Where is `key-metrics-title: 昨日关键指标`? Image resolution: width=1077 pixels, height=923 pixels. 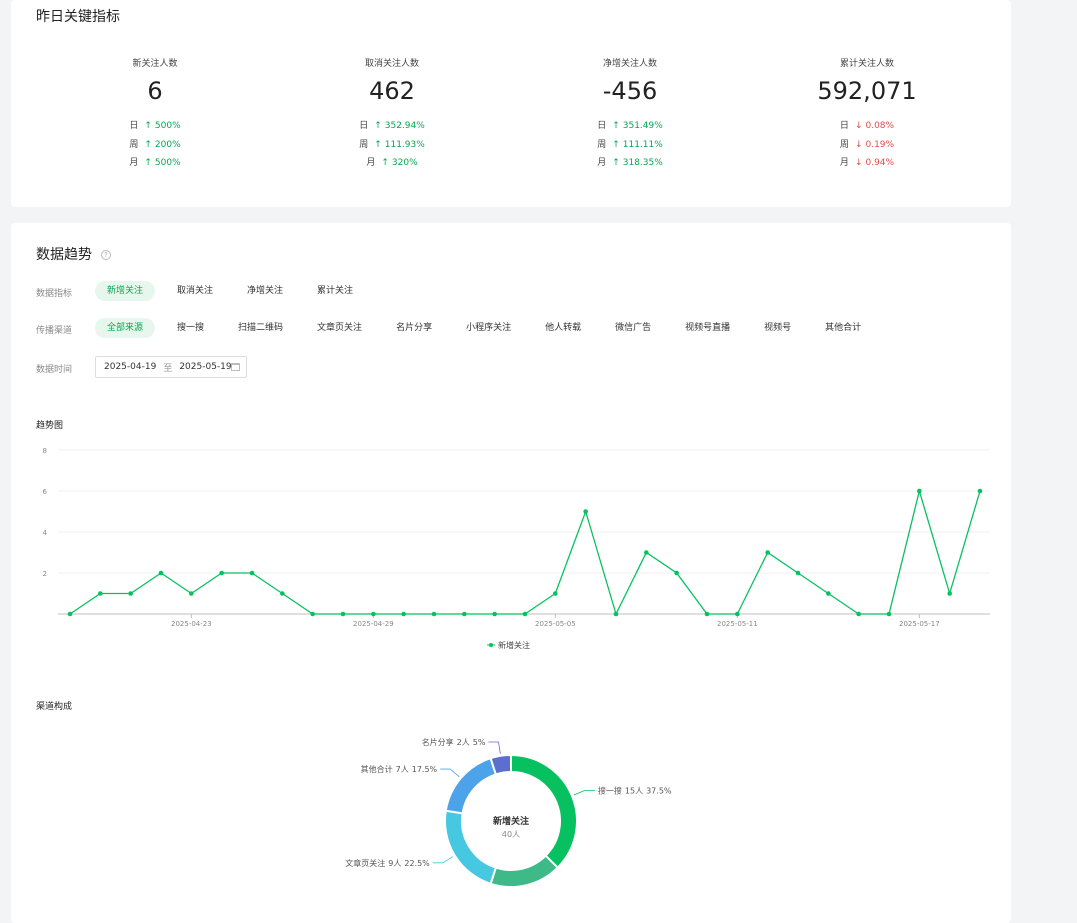
key-metrics-title: 昨日关键指标 is located at coordinates (78, 17).